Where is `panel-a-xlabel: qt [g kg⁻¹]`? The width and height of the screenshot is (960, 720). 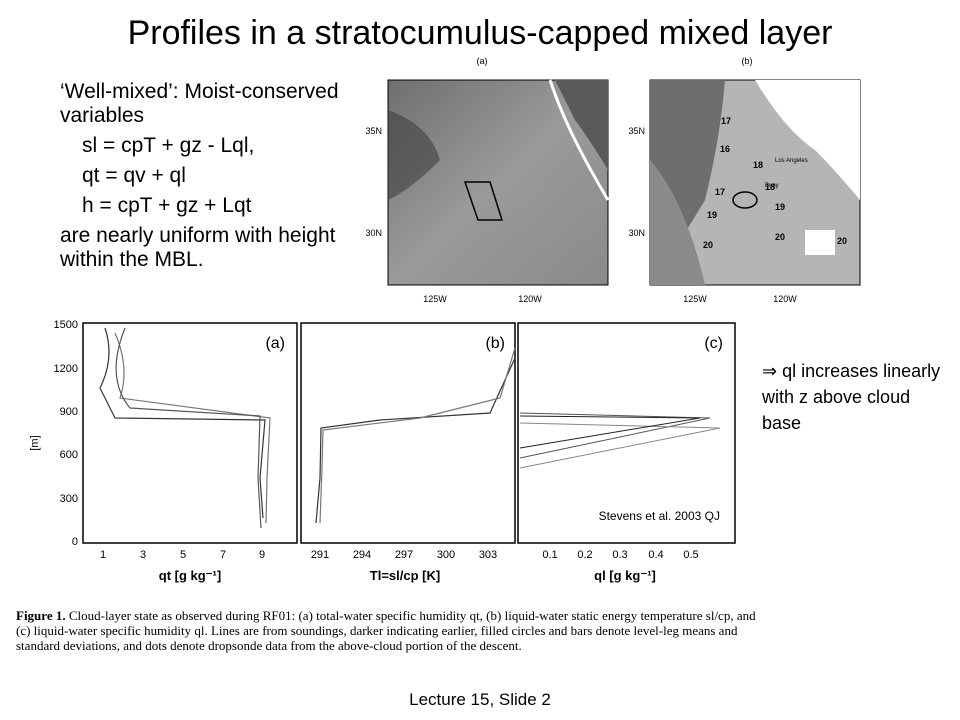 panel-a-xlabel: qt [g kg⁻¹] is located at coordinates (190, 575).